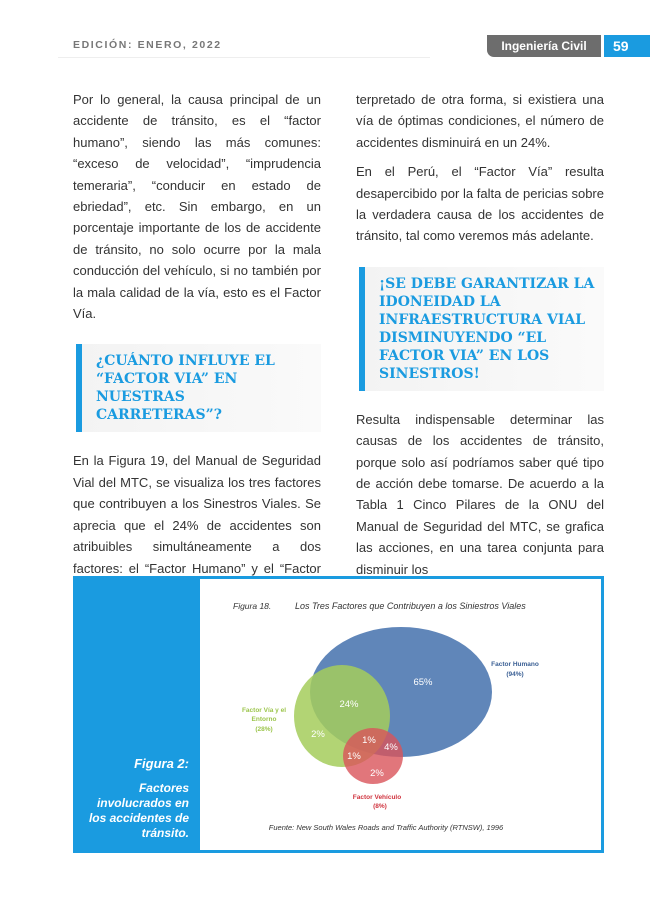  Describe the element at coordinates (263, 729) in the screenshot. I see `road-pct: (28%)` at that location.